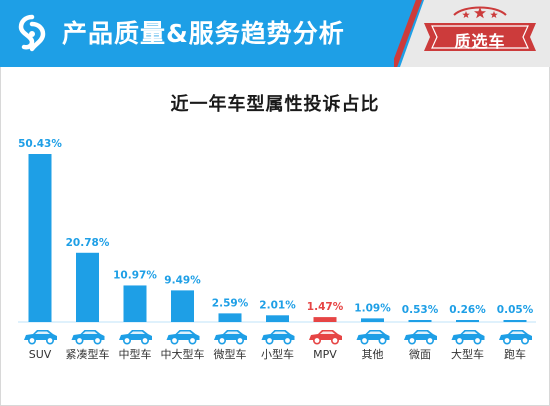 This screenshot has height=406, width=550. What do you see at coordinates (277, 305) in the screenshot?
I see `data-label: 2.01%` at bounding box center [277, 305].